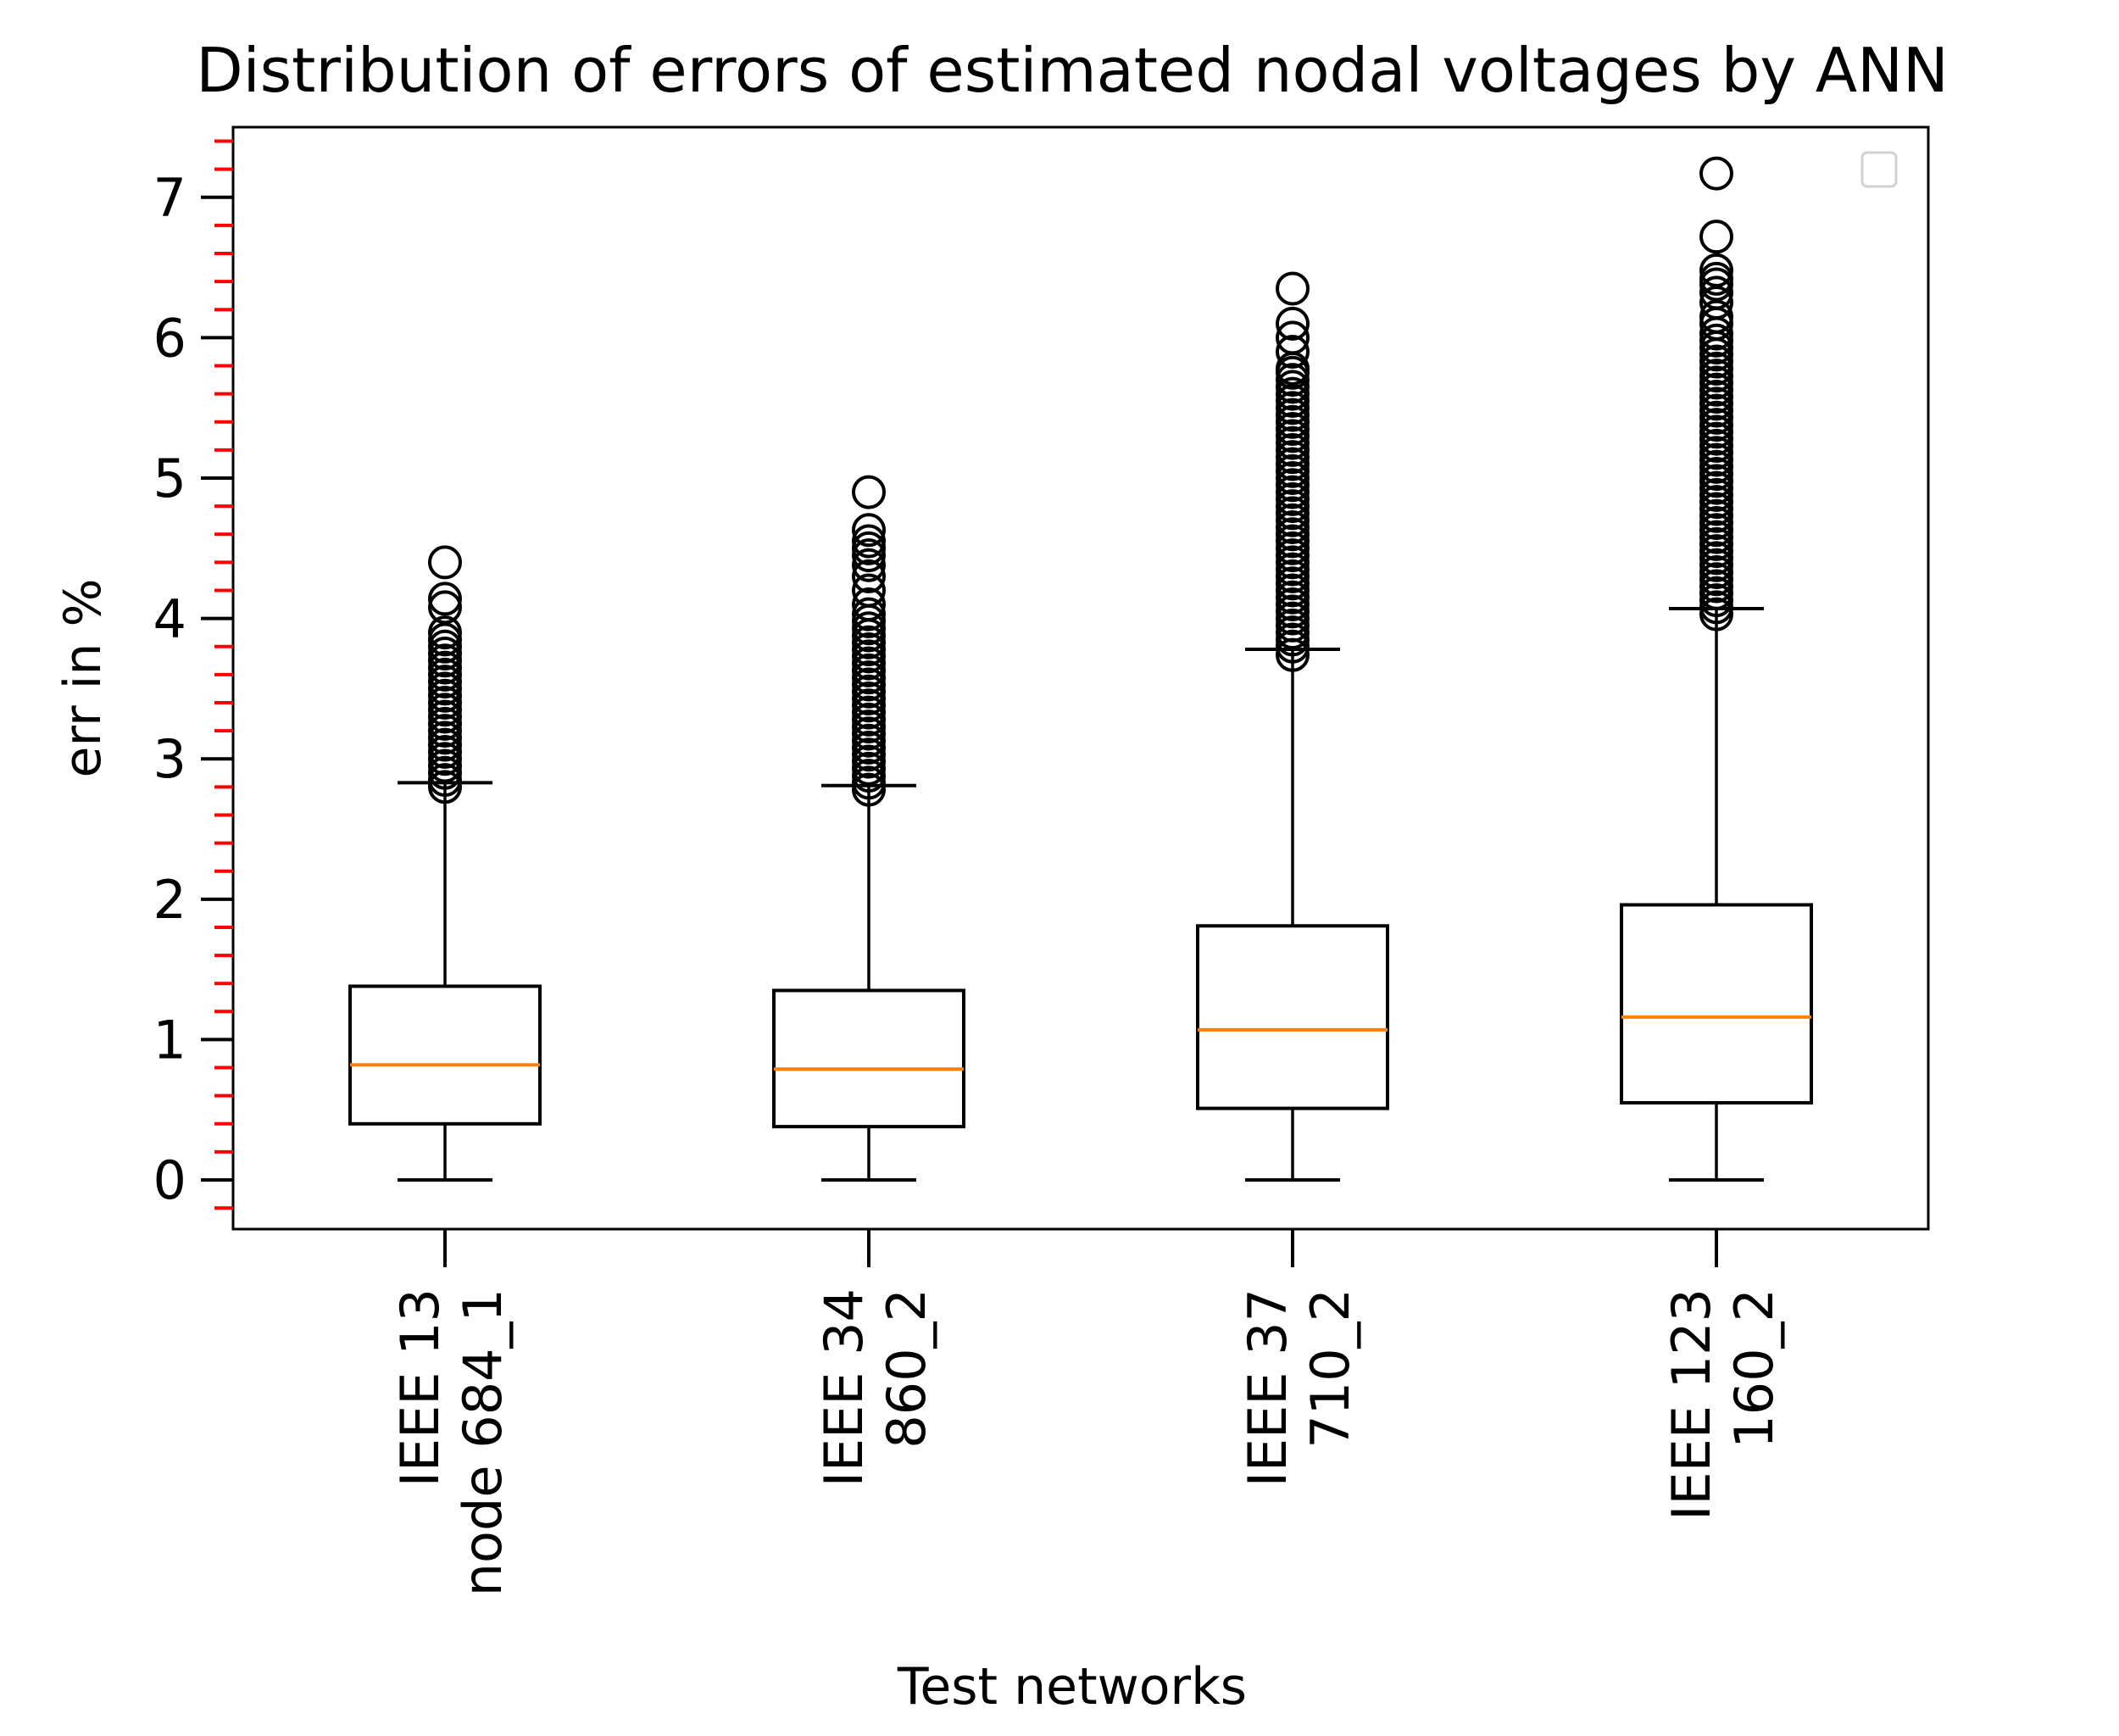 The height and width of the screenshot is (1736, 2119). Describe the element at coordinates (483, 1442) in the screenshot. I see `x-tick-label-line2: node 684_1` at that location.